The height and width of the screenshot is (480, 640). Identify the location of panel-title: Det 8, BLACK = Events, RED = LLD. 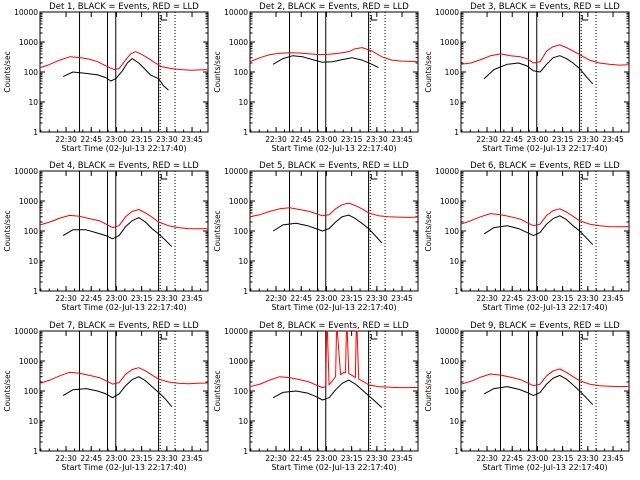
(334, 326).